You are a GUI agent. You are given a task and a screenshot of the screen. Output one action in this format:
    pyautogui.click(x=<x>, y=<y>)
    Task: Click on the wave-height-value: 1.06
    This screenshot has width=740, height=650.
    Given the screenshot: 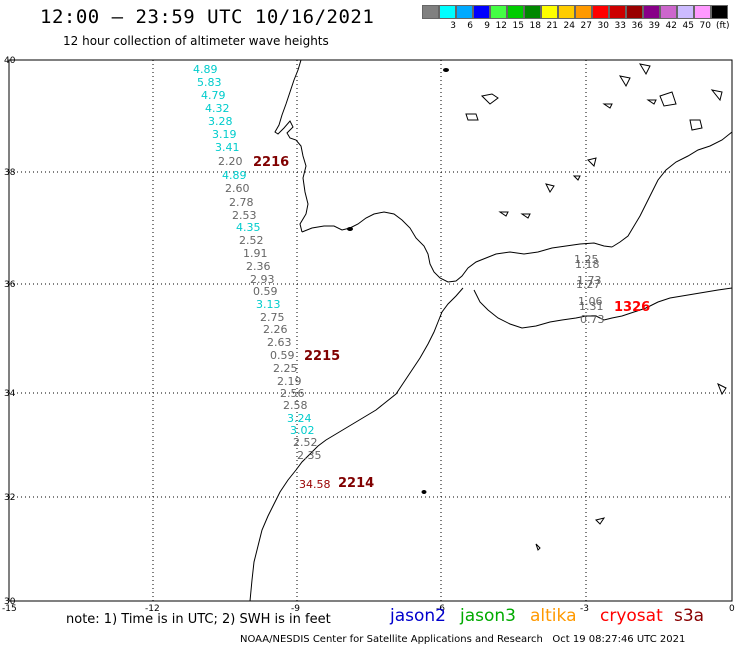 What is the action you would take?
    pyautogui.click(x=590, y=301)
    